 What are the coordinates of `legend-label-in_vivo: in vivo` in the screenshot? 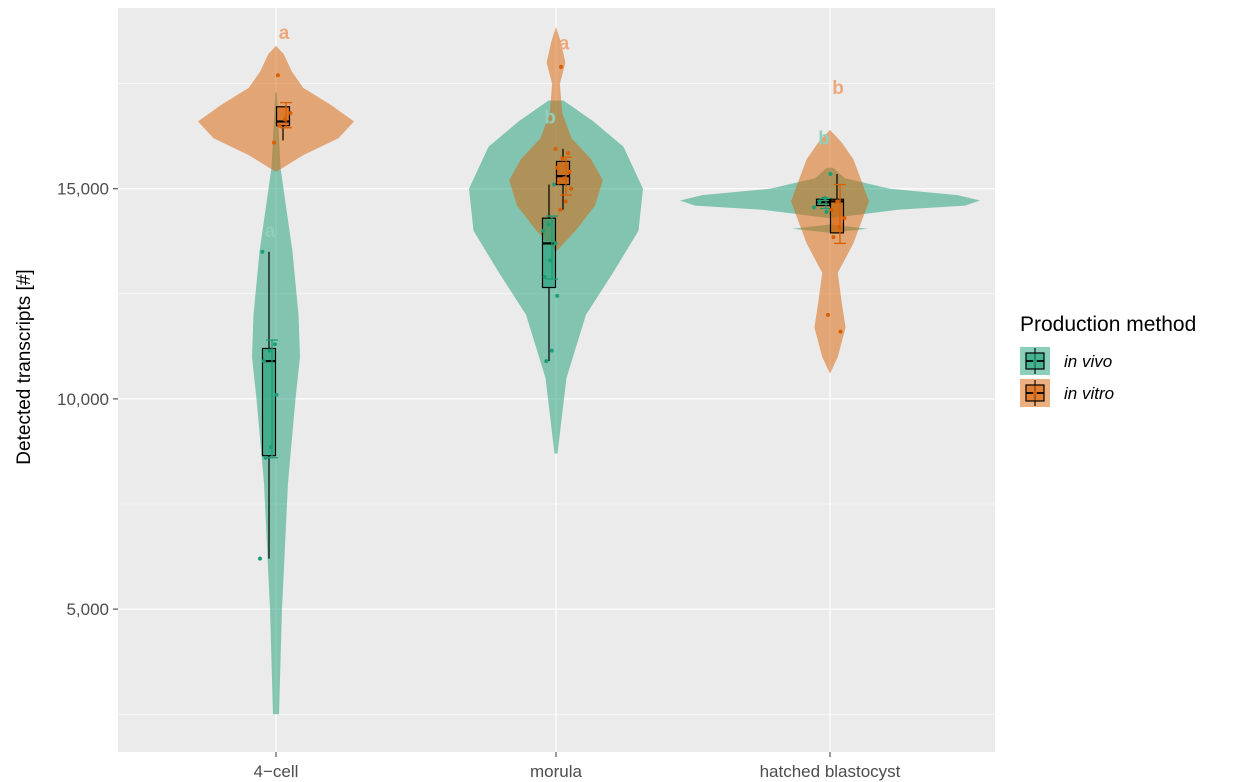 It's located at (1088, 361).